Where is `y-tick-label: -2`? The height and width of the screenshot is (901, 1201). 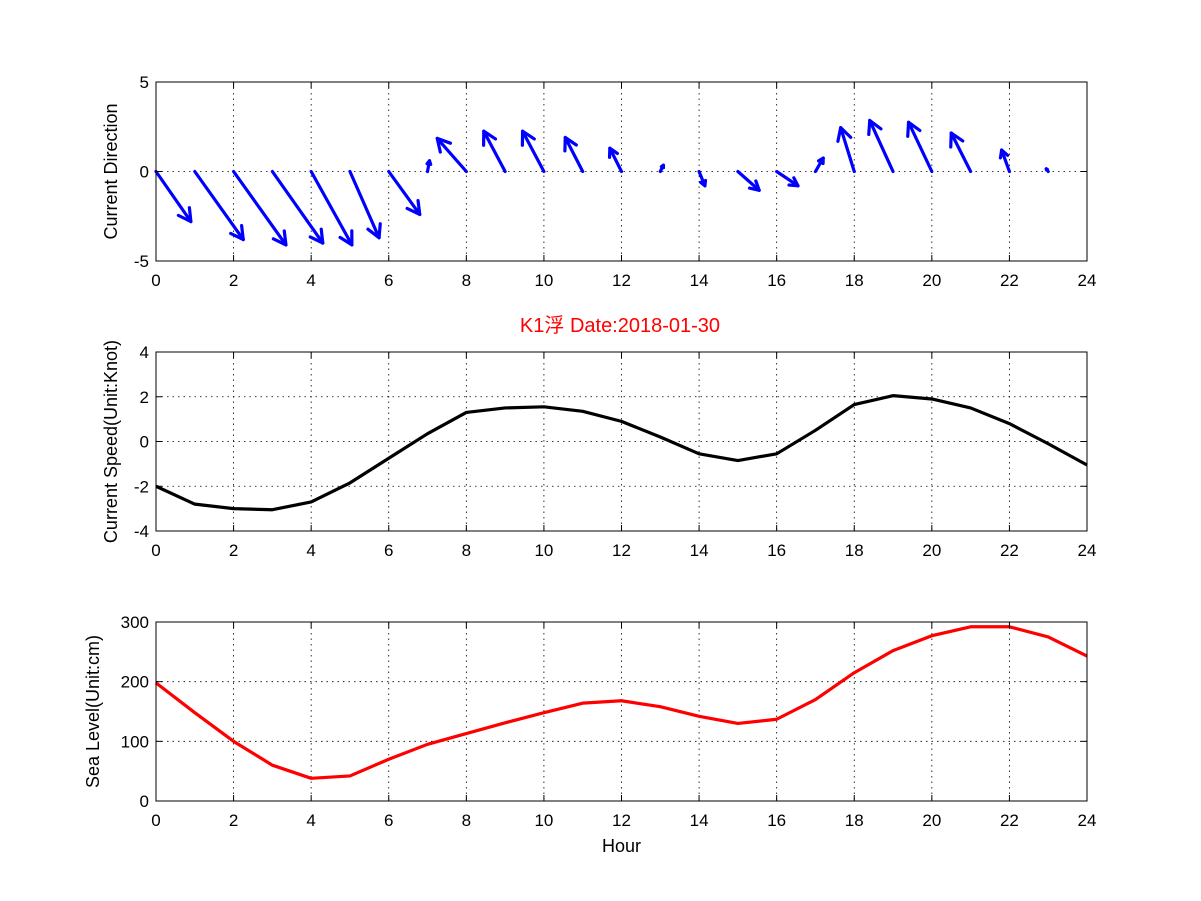
y-tick-label: -2 is located at coordinates (141, 486).